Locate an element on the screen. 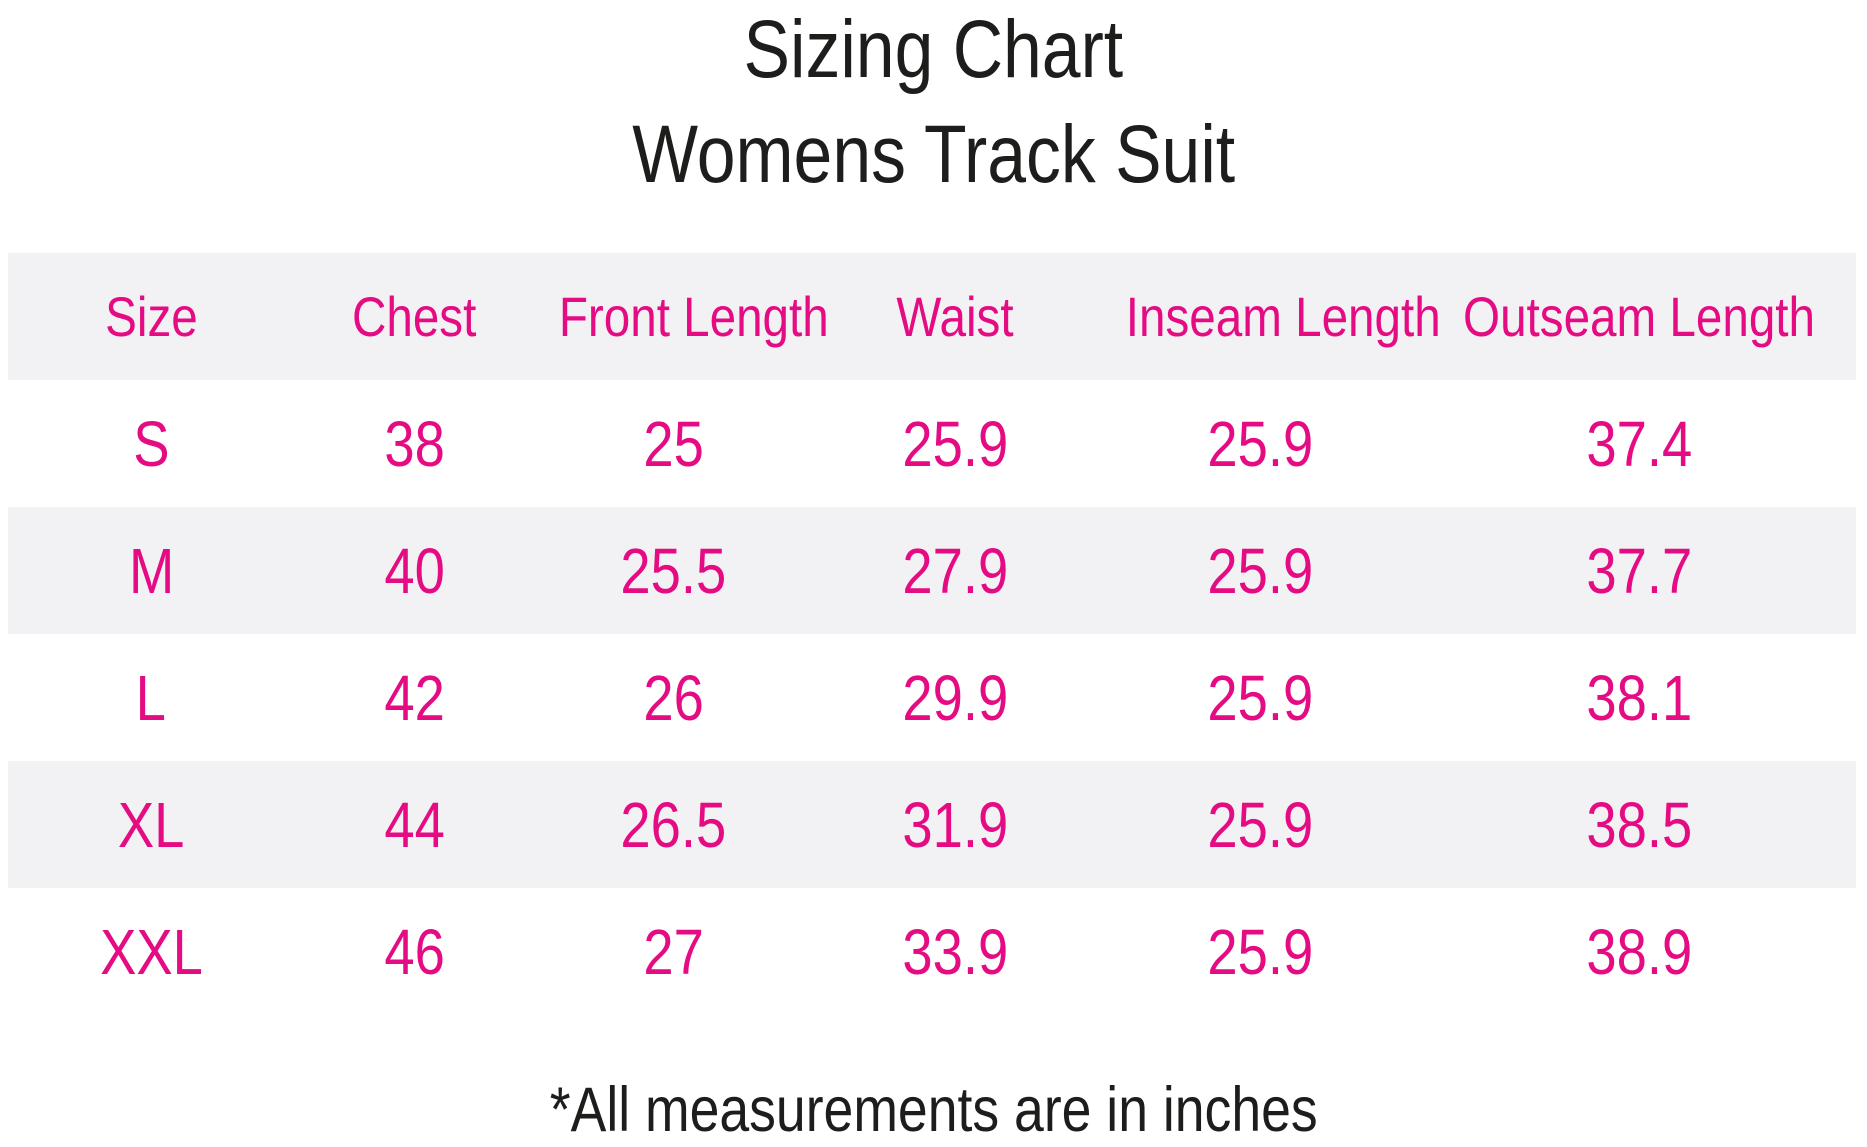 Image resolution: width=1867 pixels, height=1147 pixels. table-cell: 46 is located at coordinates (414, 952).